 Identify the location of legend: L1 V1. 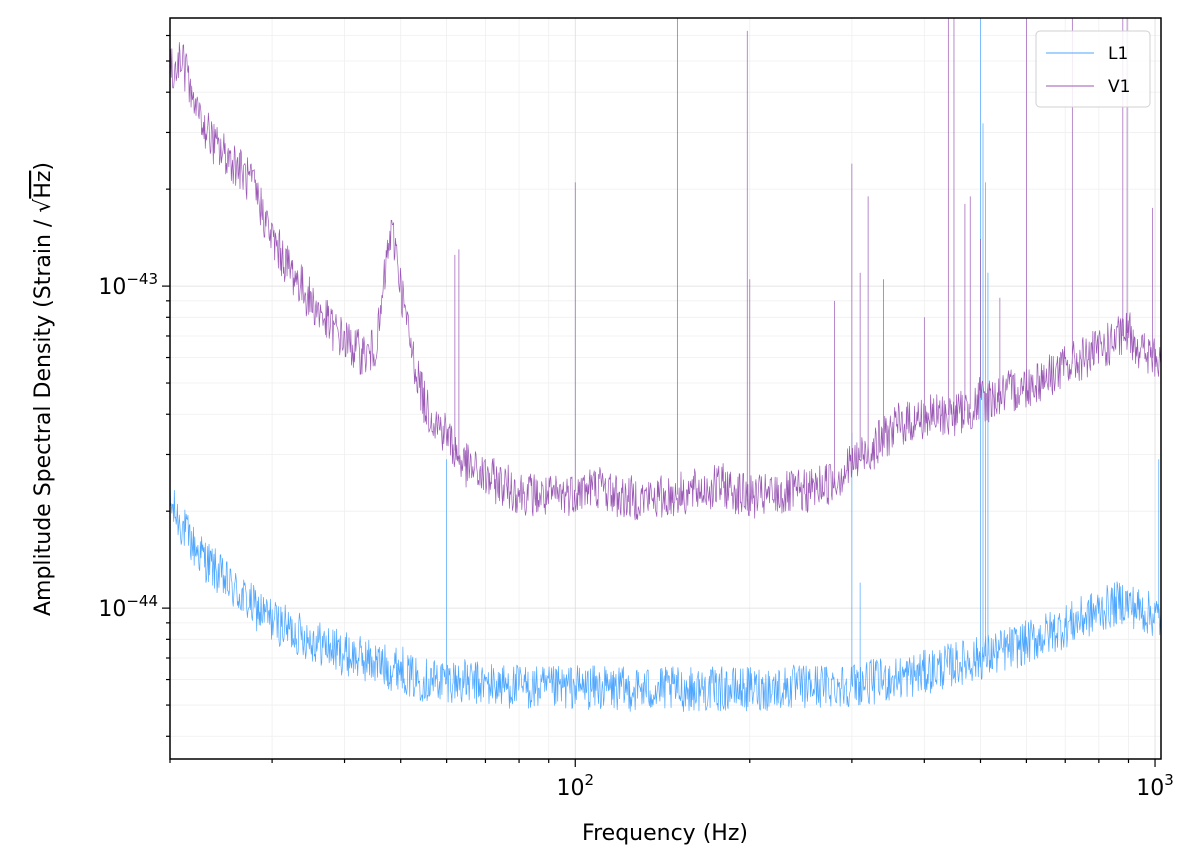
(1093, 69).